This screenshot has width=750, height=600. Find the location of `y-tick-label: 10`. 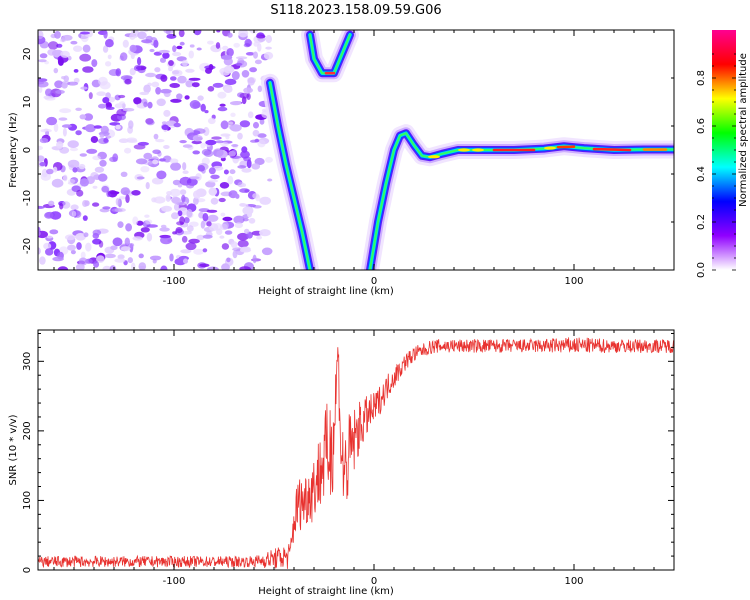

y-tick-label: 10 is located at coordinates (27, 102).